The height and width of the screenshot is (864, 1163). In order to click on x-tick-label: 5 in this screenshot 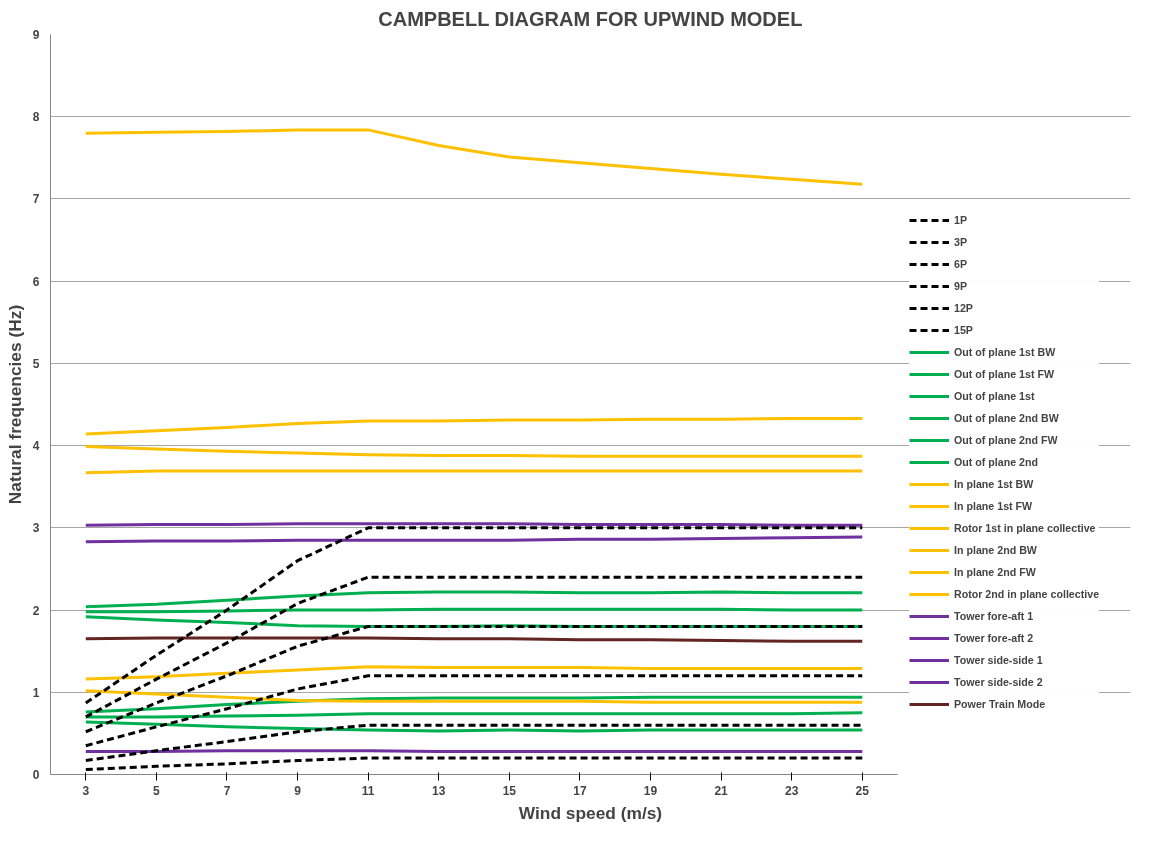, I will do `click(157, 790)`.